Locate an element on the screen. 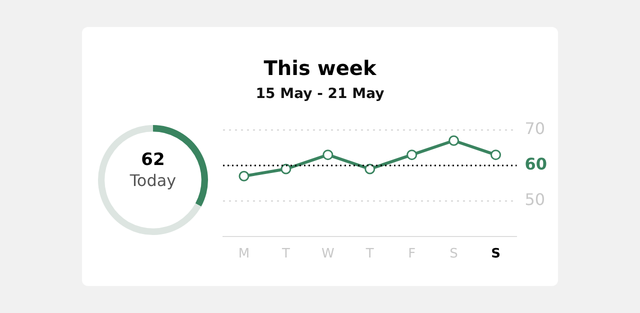 This screenshot has width=640, height=313. x-tick-label: S is located at coordinates (495, 254).